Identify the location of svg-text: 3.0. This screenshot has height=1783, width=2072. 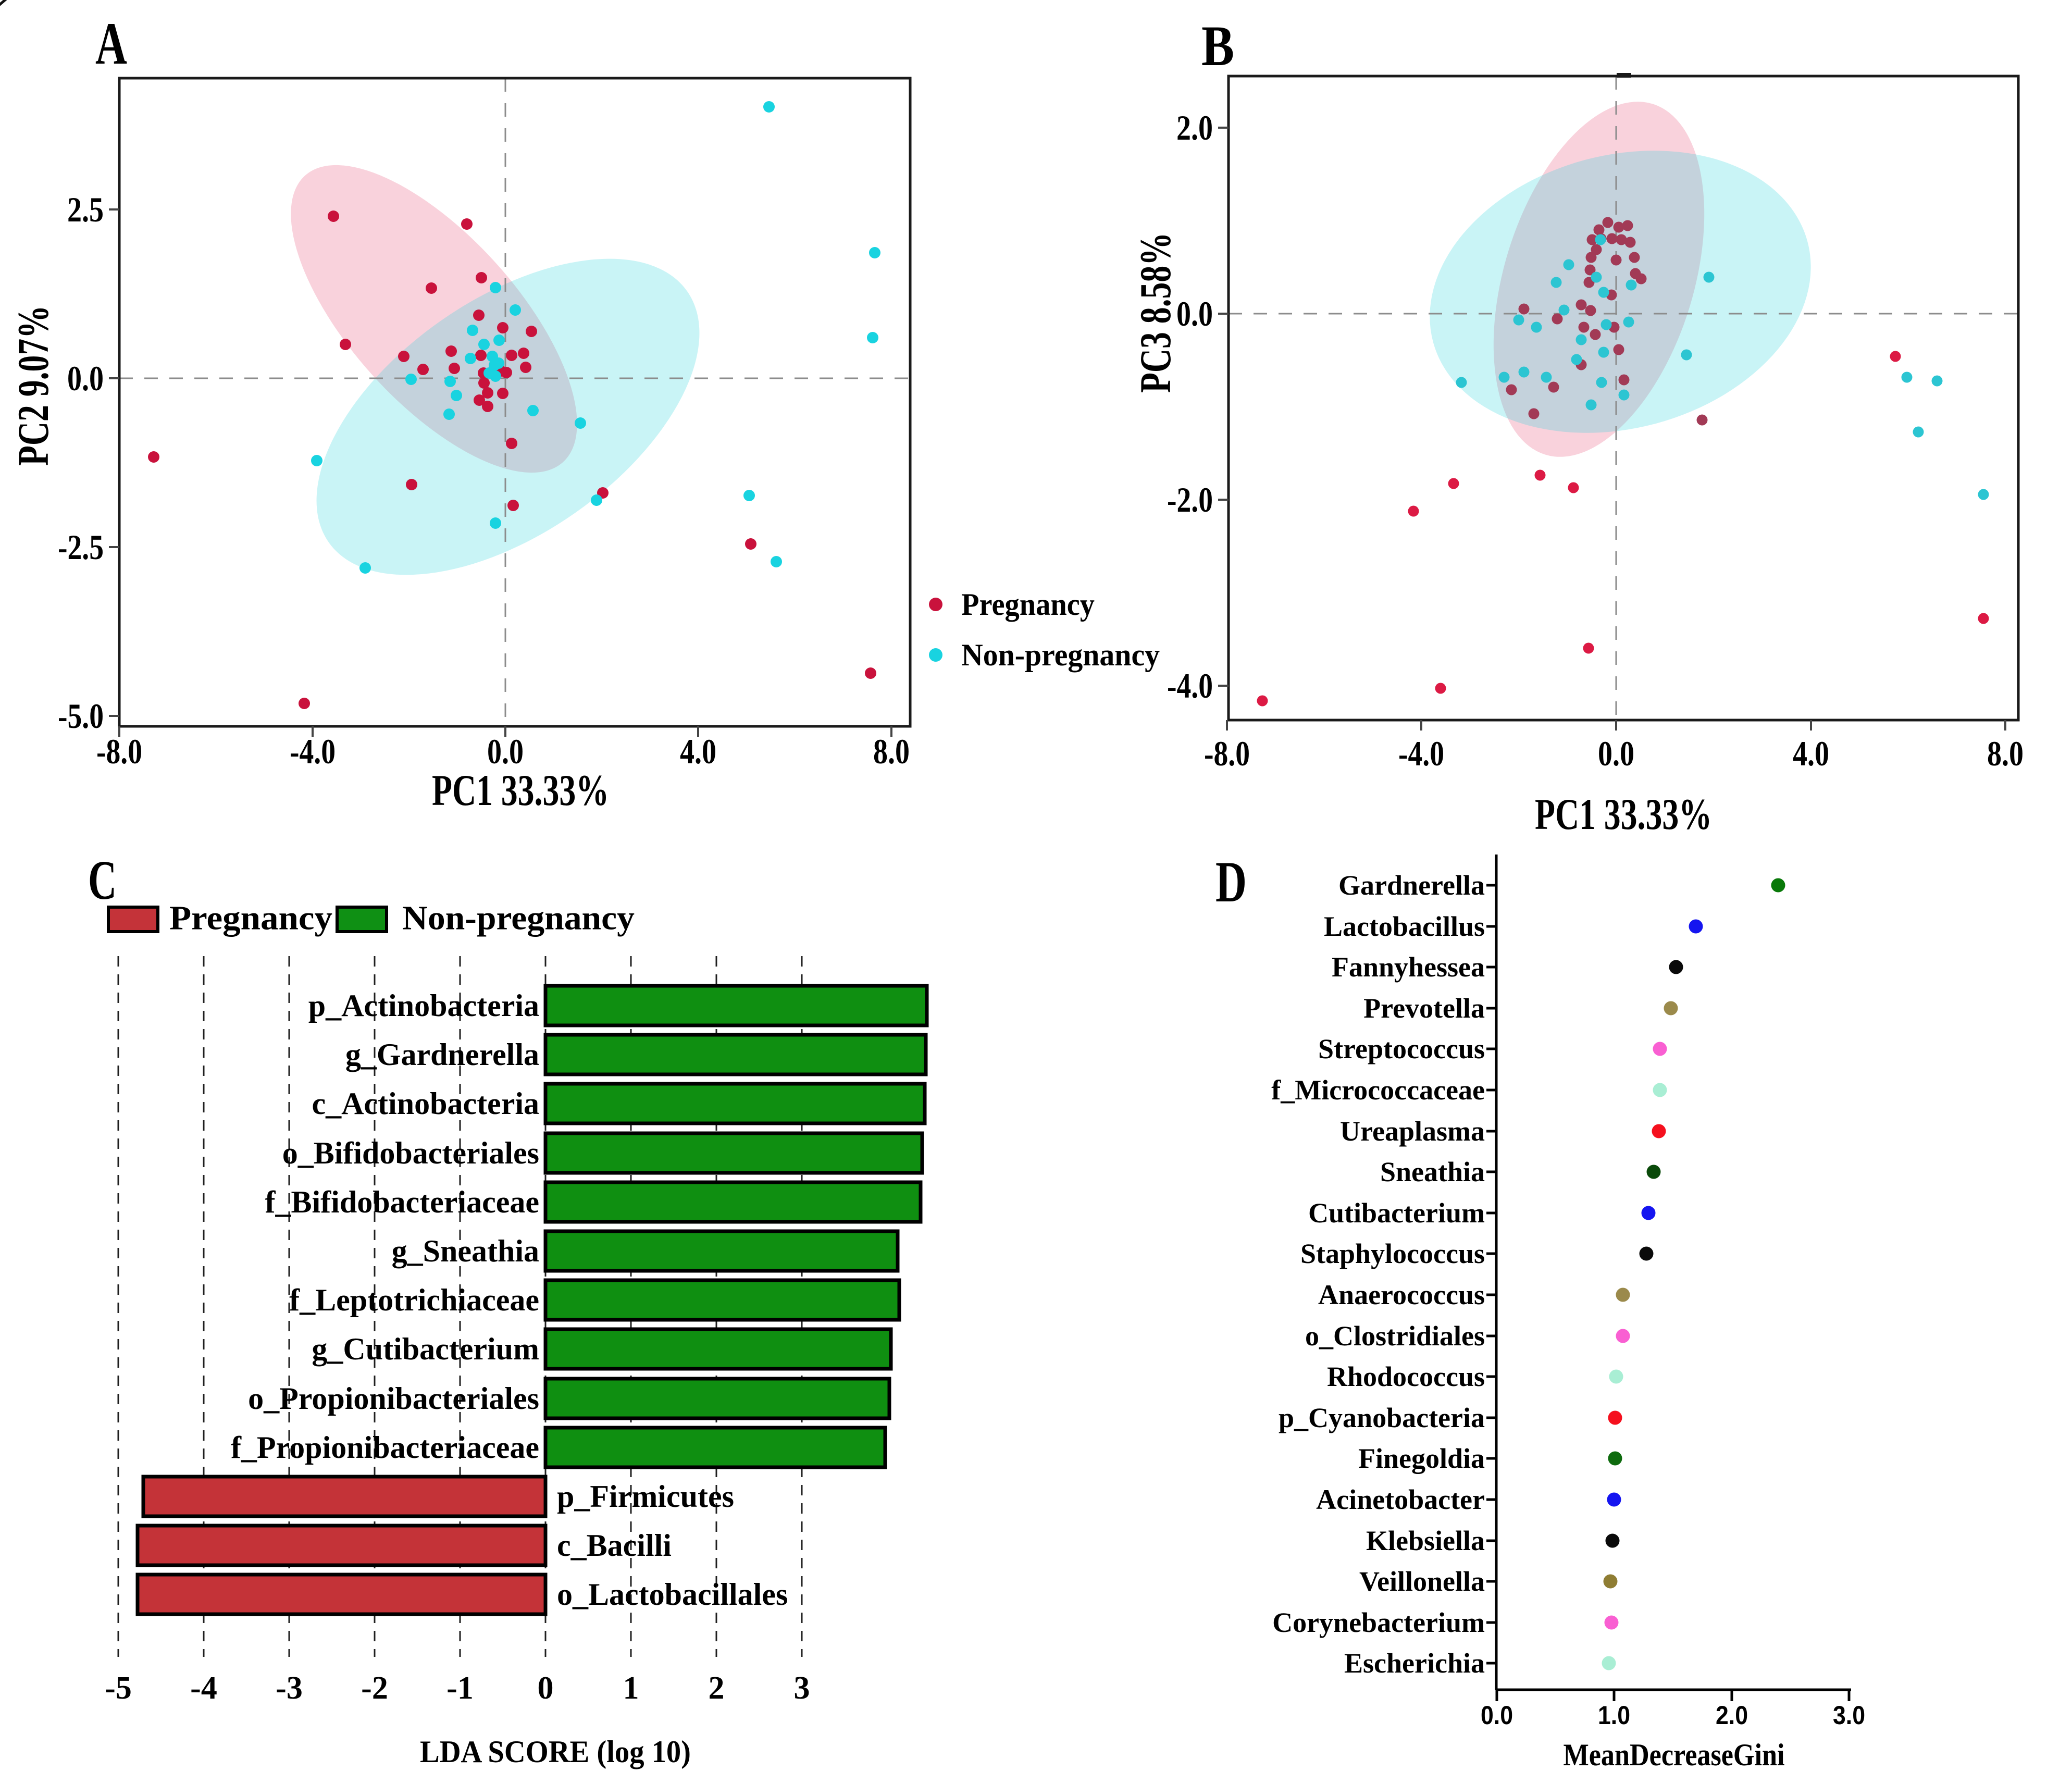
(1849, 1715).